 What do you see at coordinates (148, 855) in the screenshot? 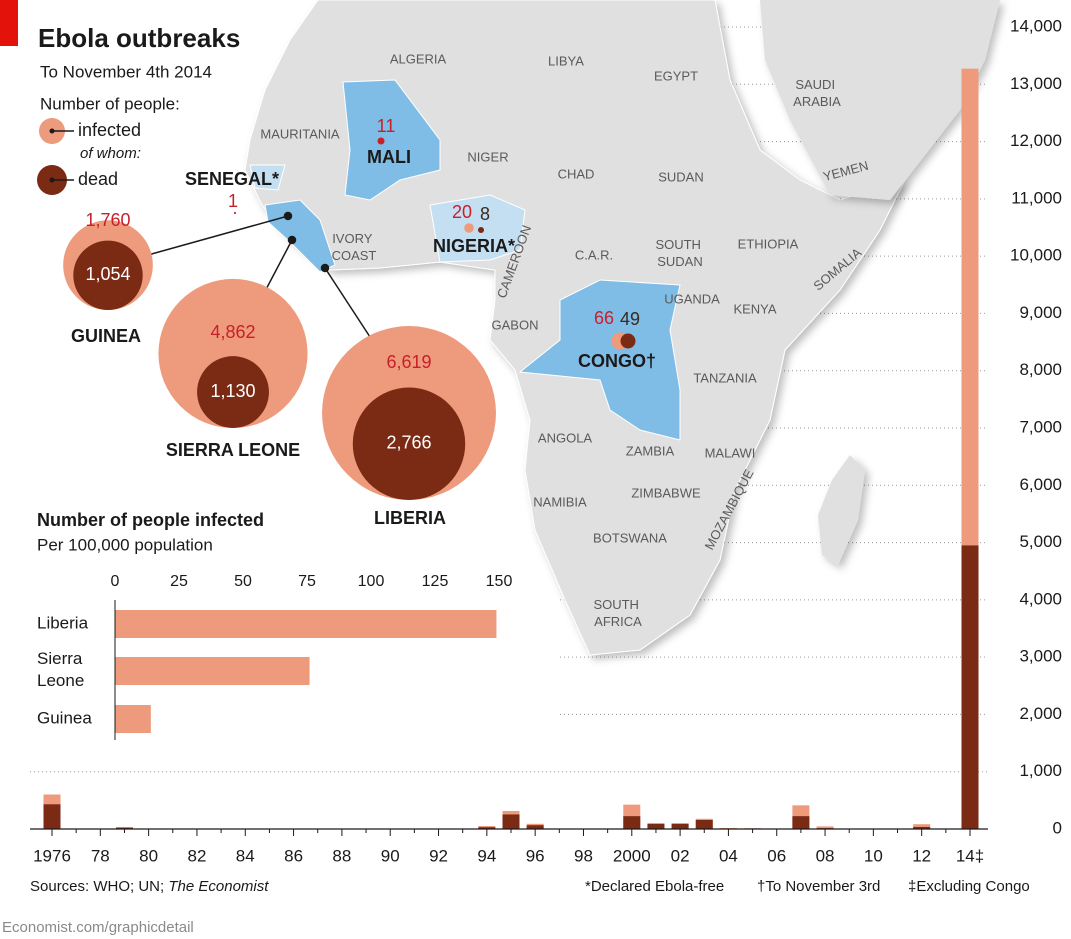
I see `x-tick-label: 80` at bounding box center [148, 855].